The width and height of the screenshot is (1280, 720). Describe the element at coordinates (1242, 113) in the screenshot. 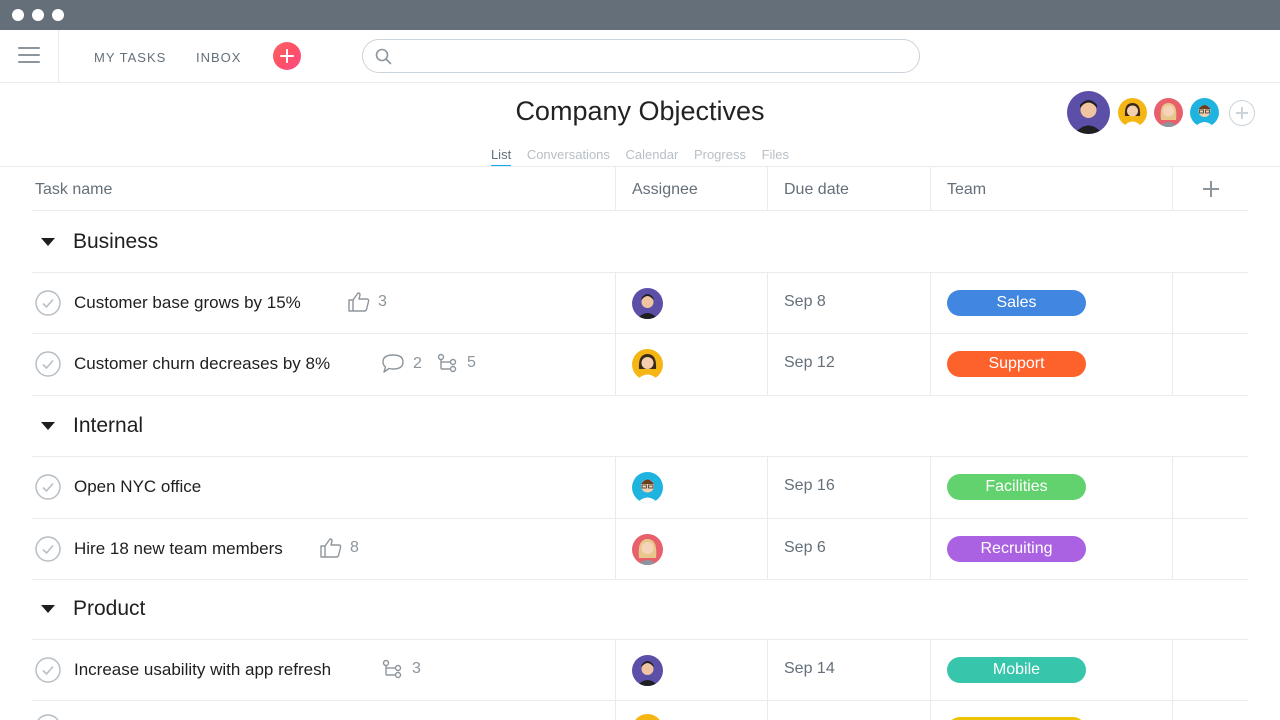

I see `add-member-button` at that location.